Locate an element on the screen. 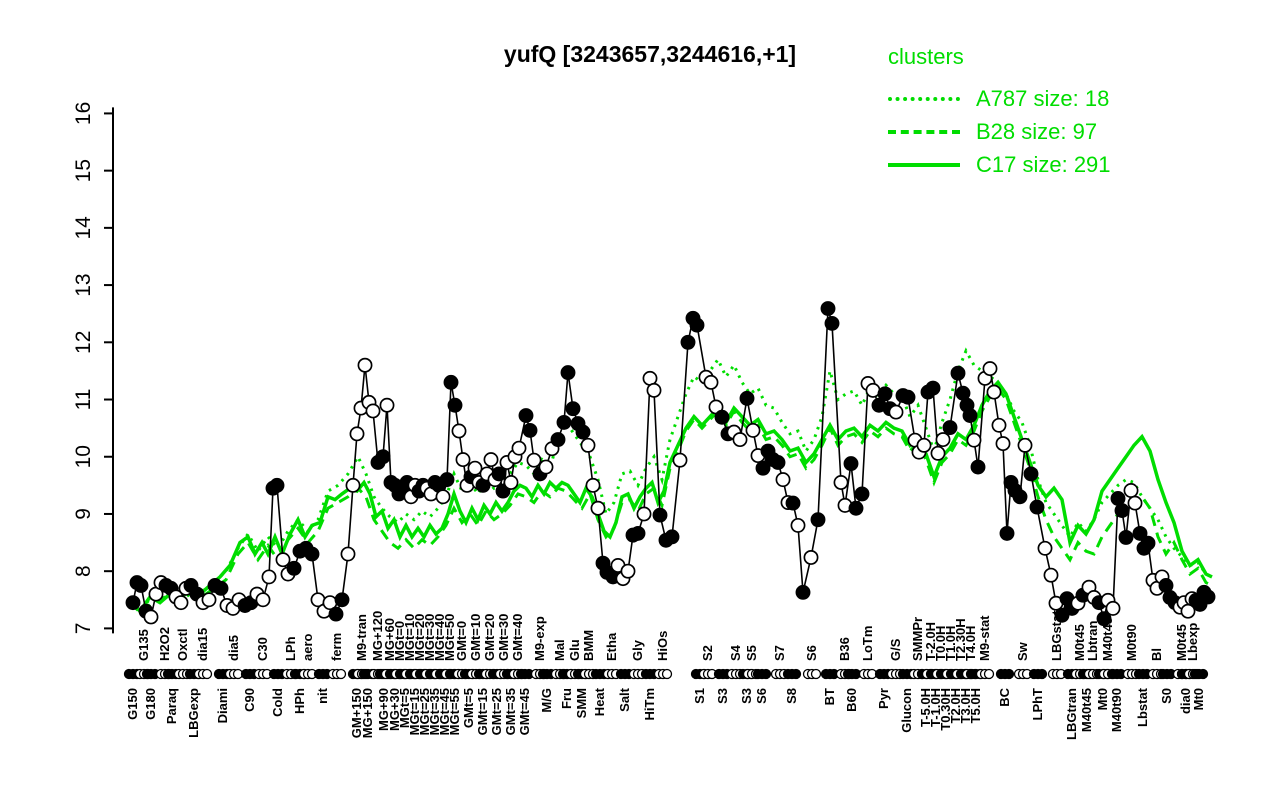 The width and height of the screenshot is (1280, 800). condition-label: LoTm is located at coordinates (867, 643).